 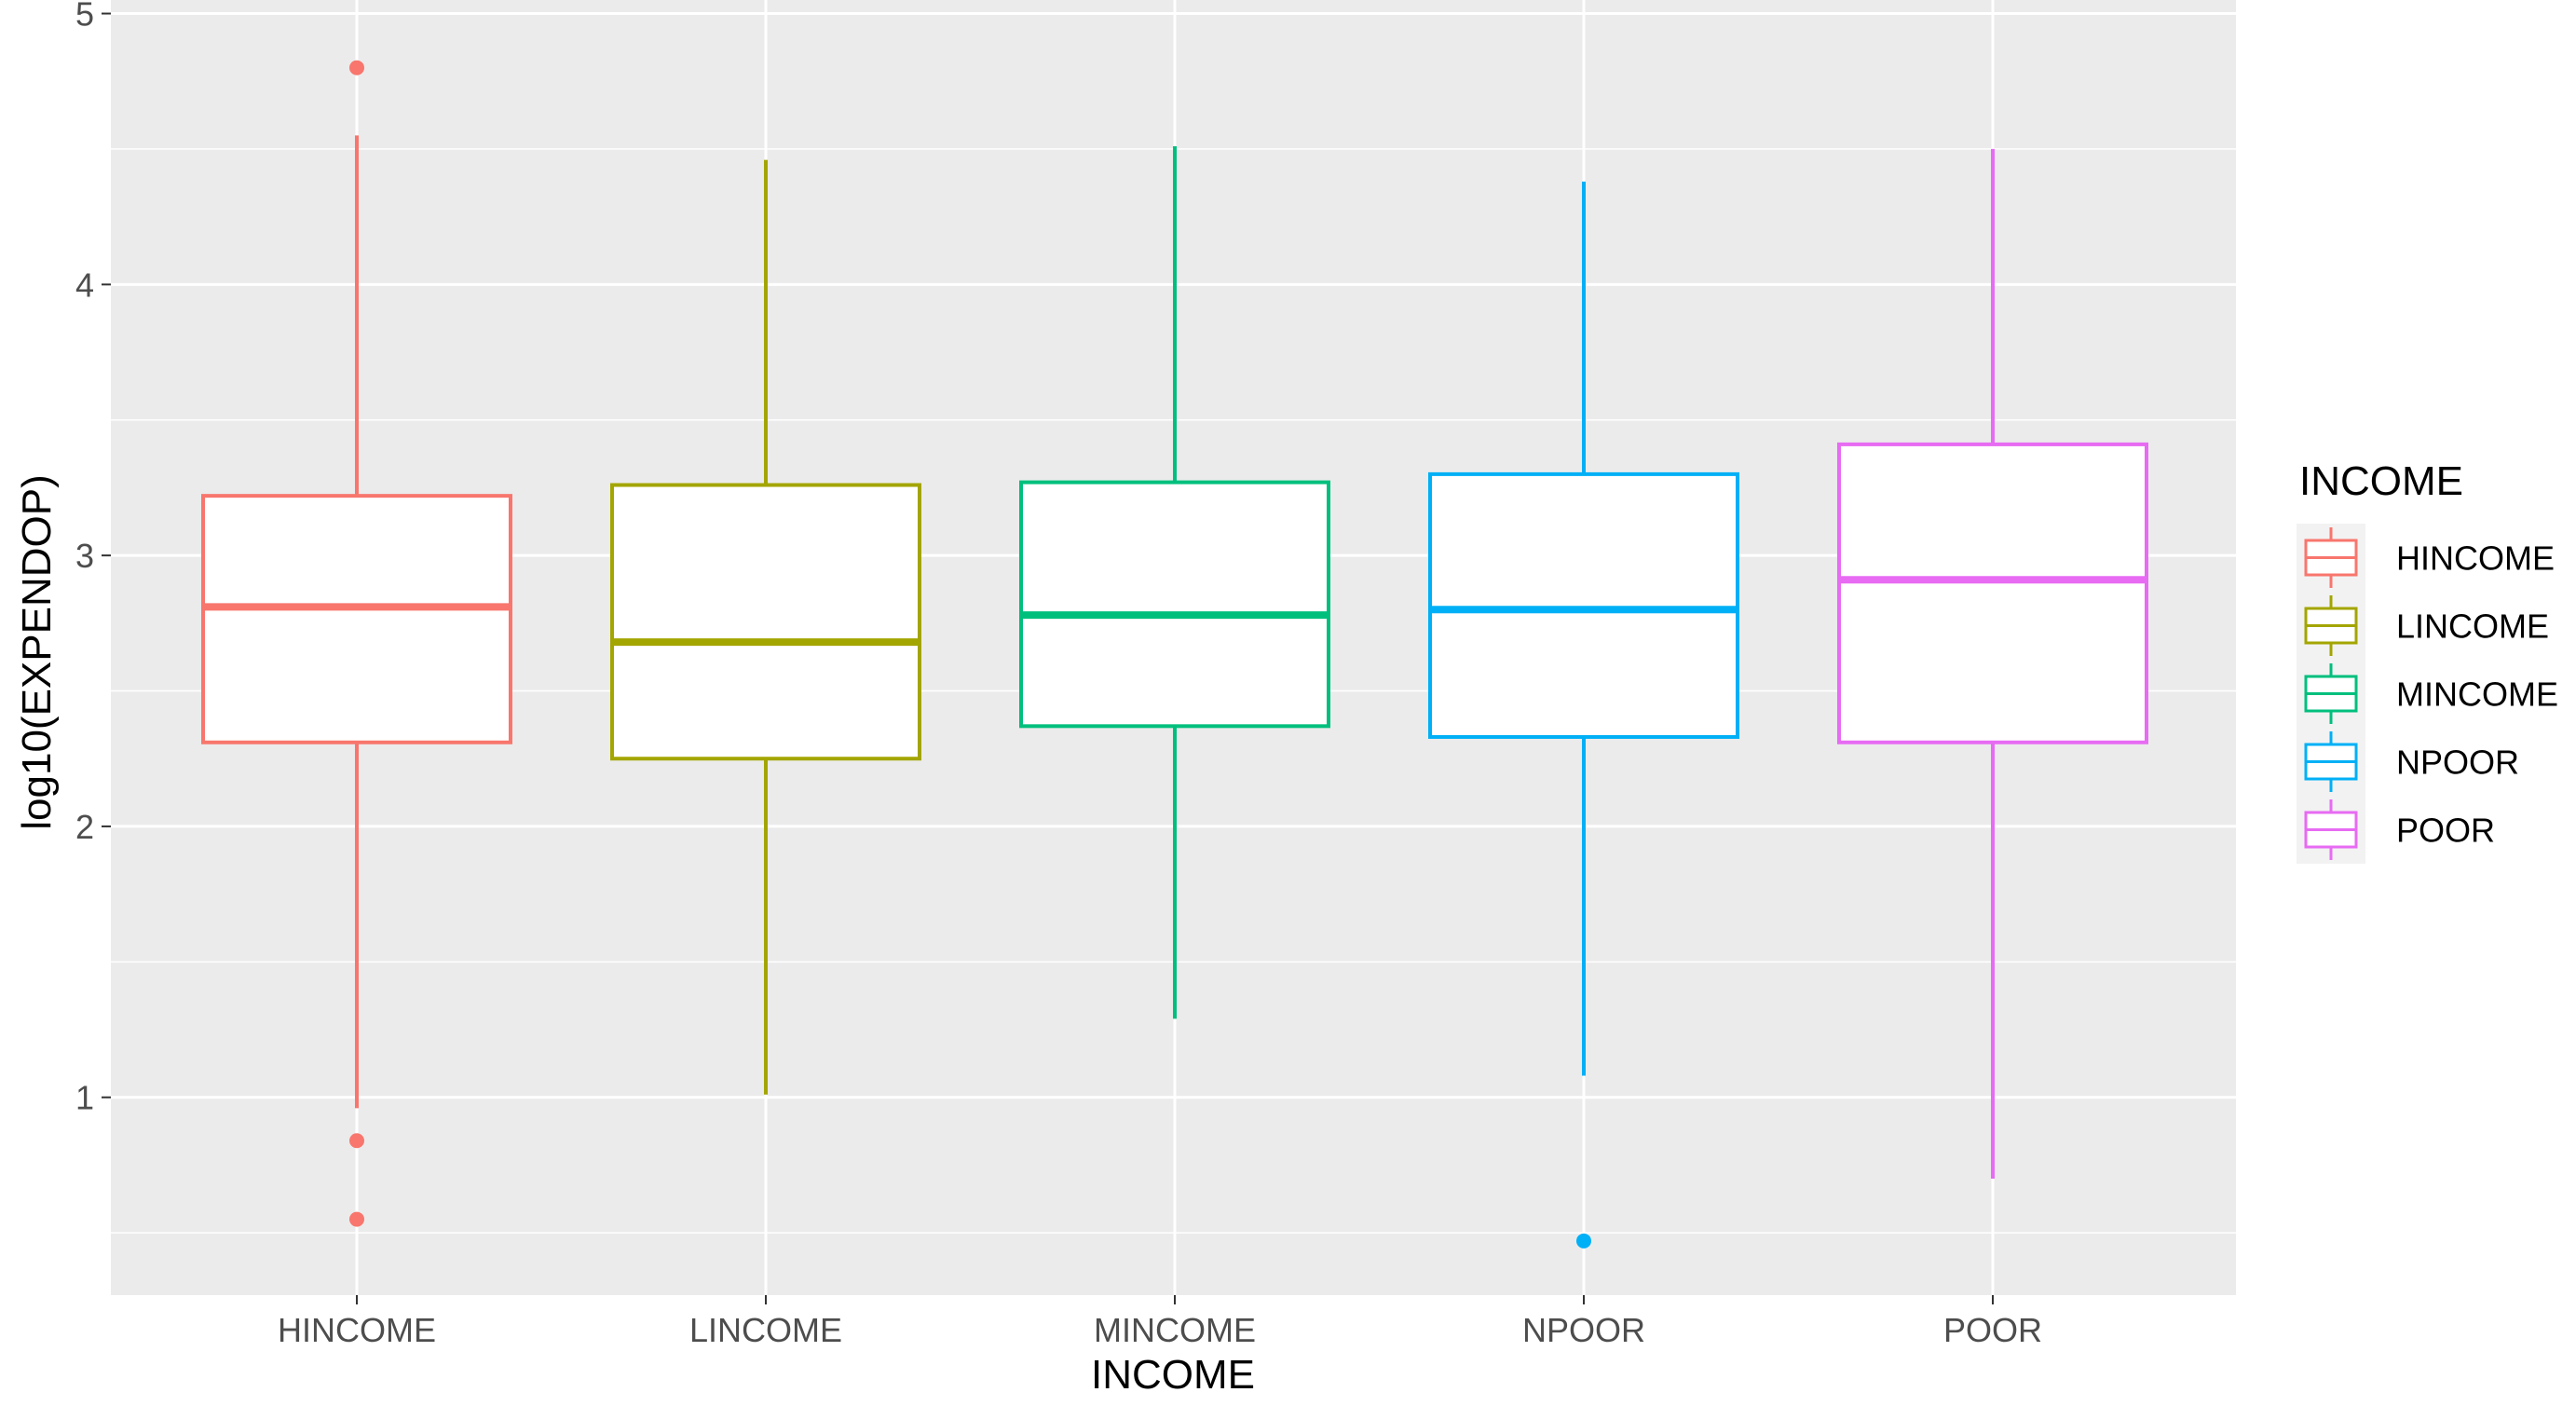 What do you see at coordinates (84, 1098) in the screenshot?
I see `y-tick-label: 1` at bounding box center [84, 1098].